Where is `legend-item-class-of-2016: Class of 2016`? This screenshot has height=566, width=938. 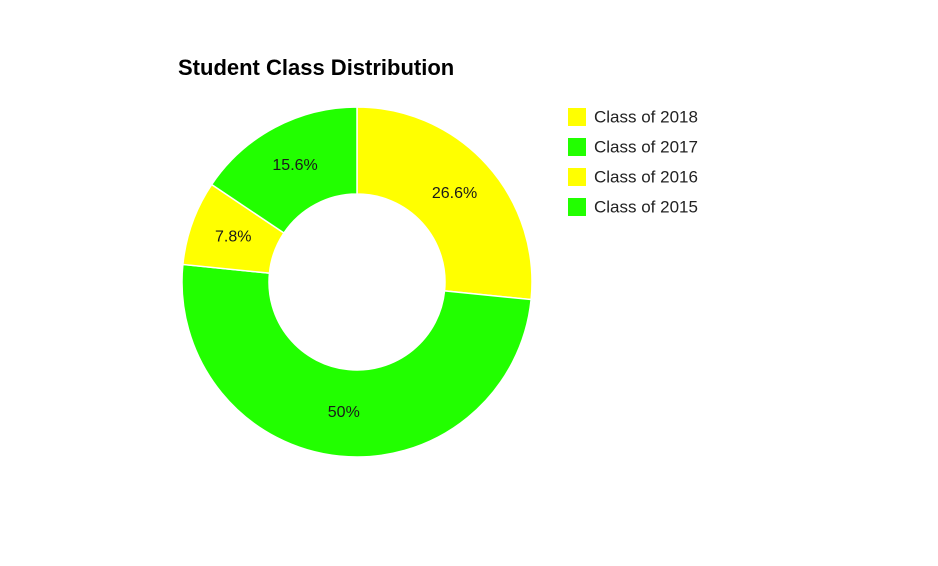 legend-item-class-of-2016: Class of 2016 is located at coordinates (633, 176).